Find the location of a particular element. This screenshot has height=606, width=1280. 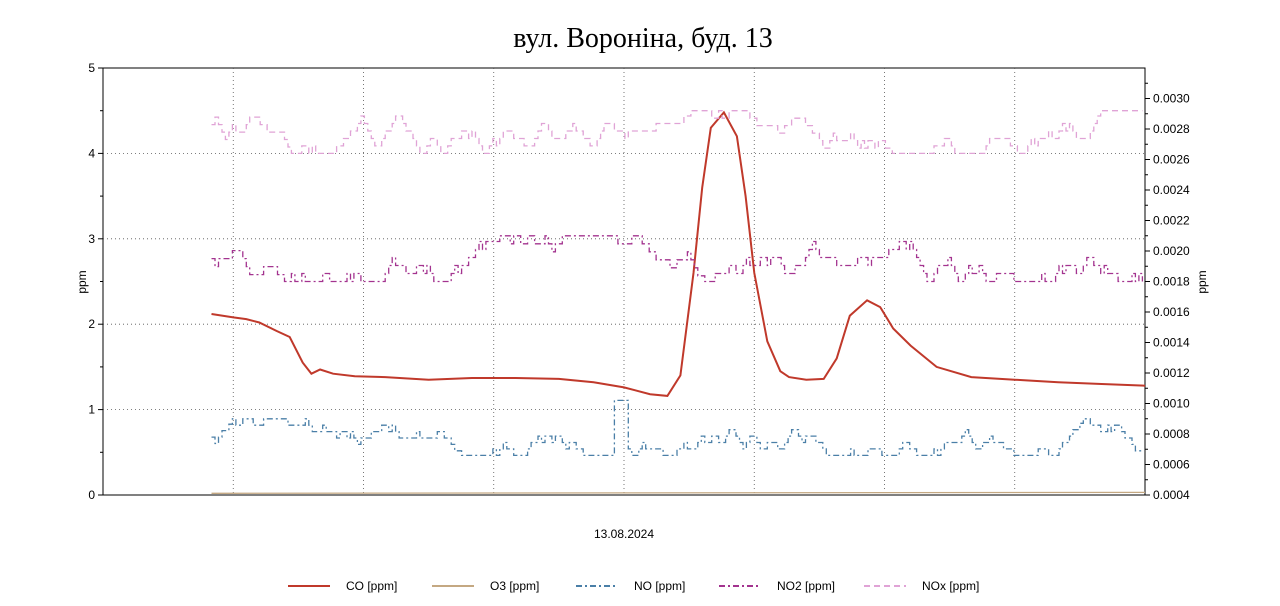

series-no-line is located at coordinates (677, 428).